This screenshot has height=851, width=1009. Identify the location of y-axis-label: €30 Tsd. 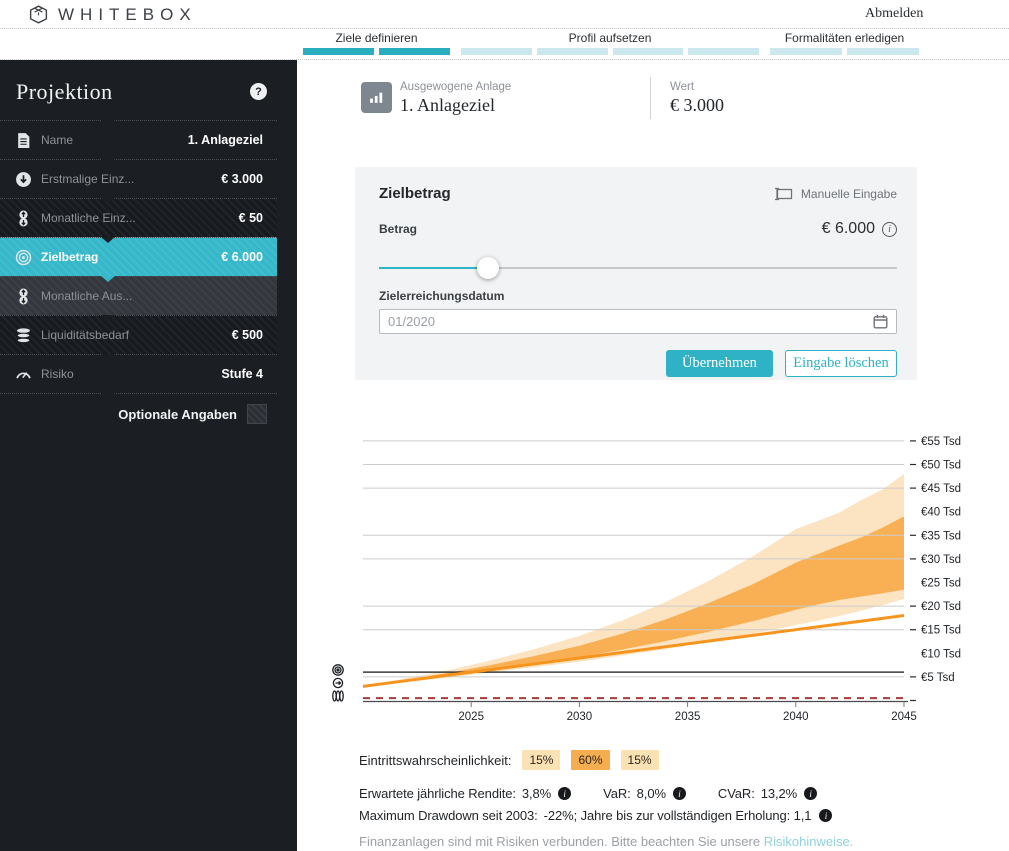
(941, 560).